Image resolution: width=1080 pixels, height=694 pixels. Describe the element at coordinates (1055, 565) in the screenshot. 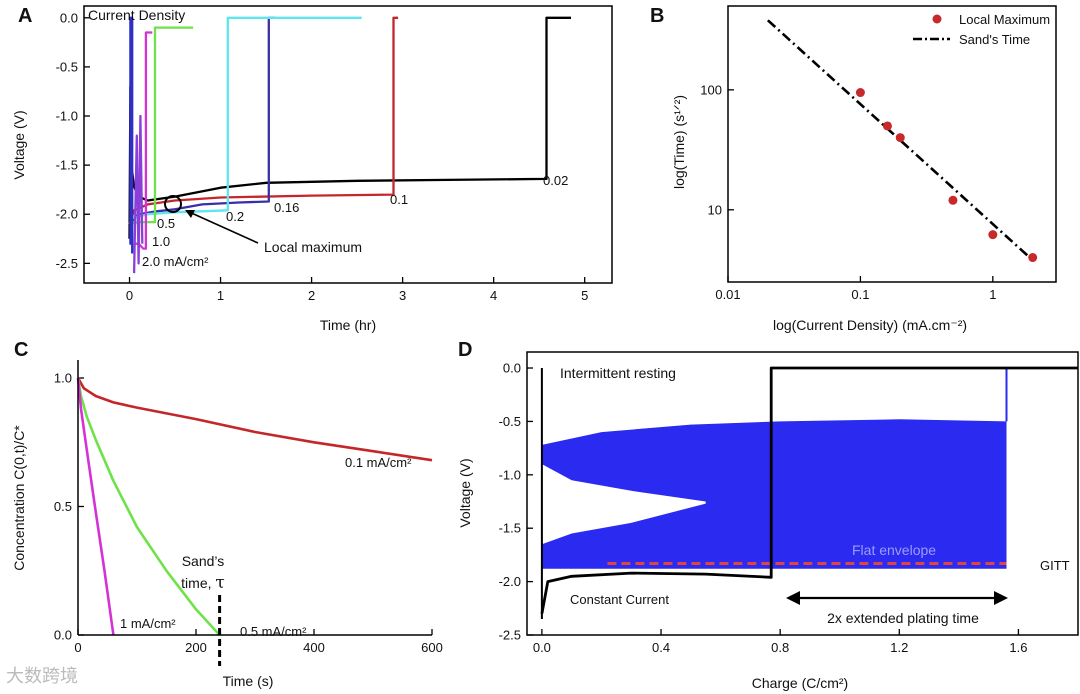

I see `gitt-label: GITT` at that location.